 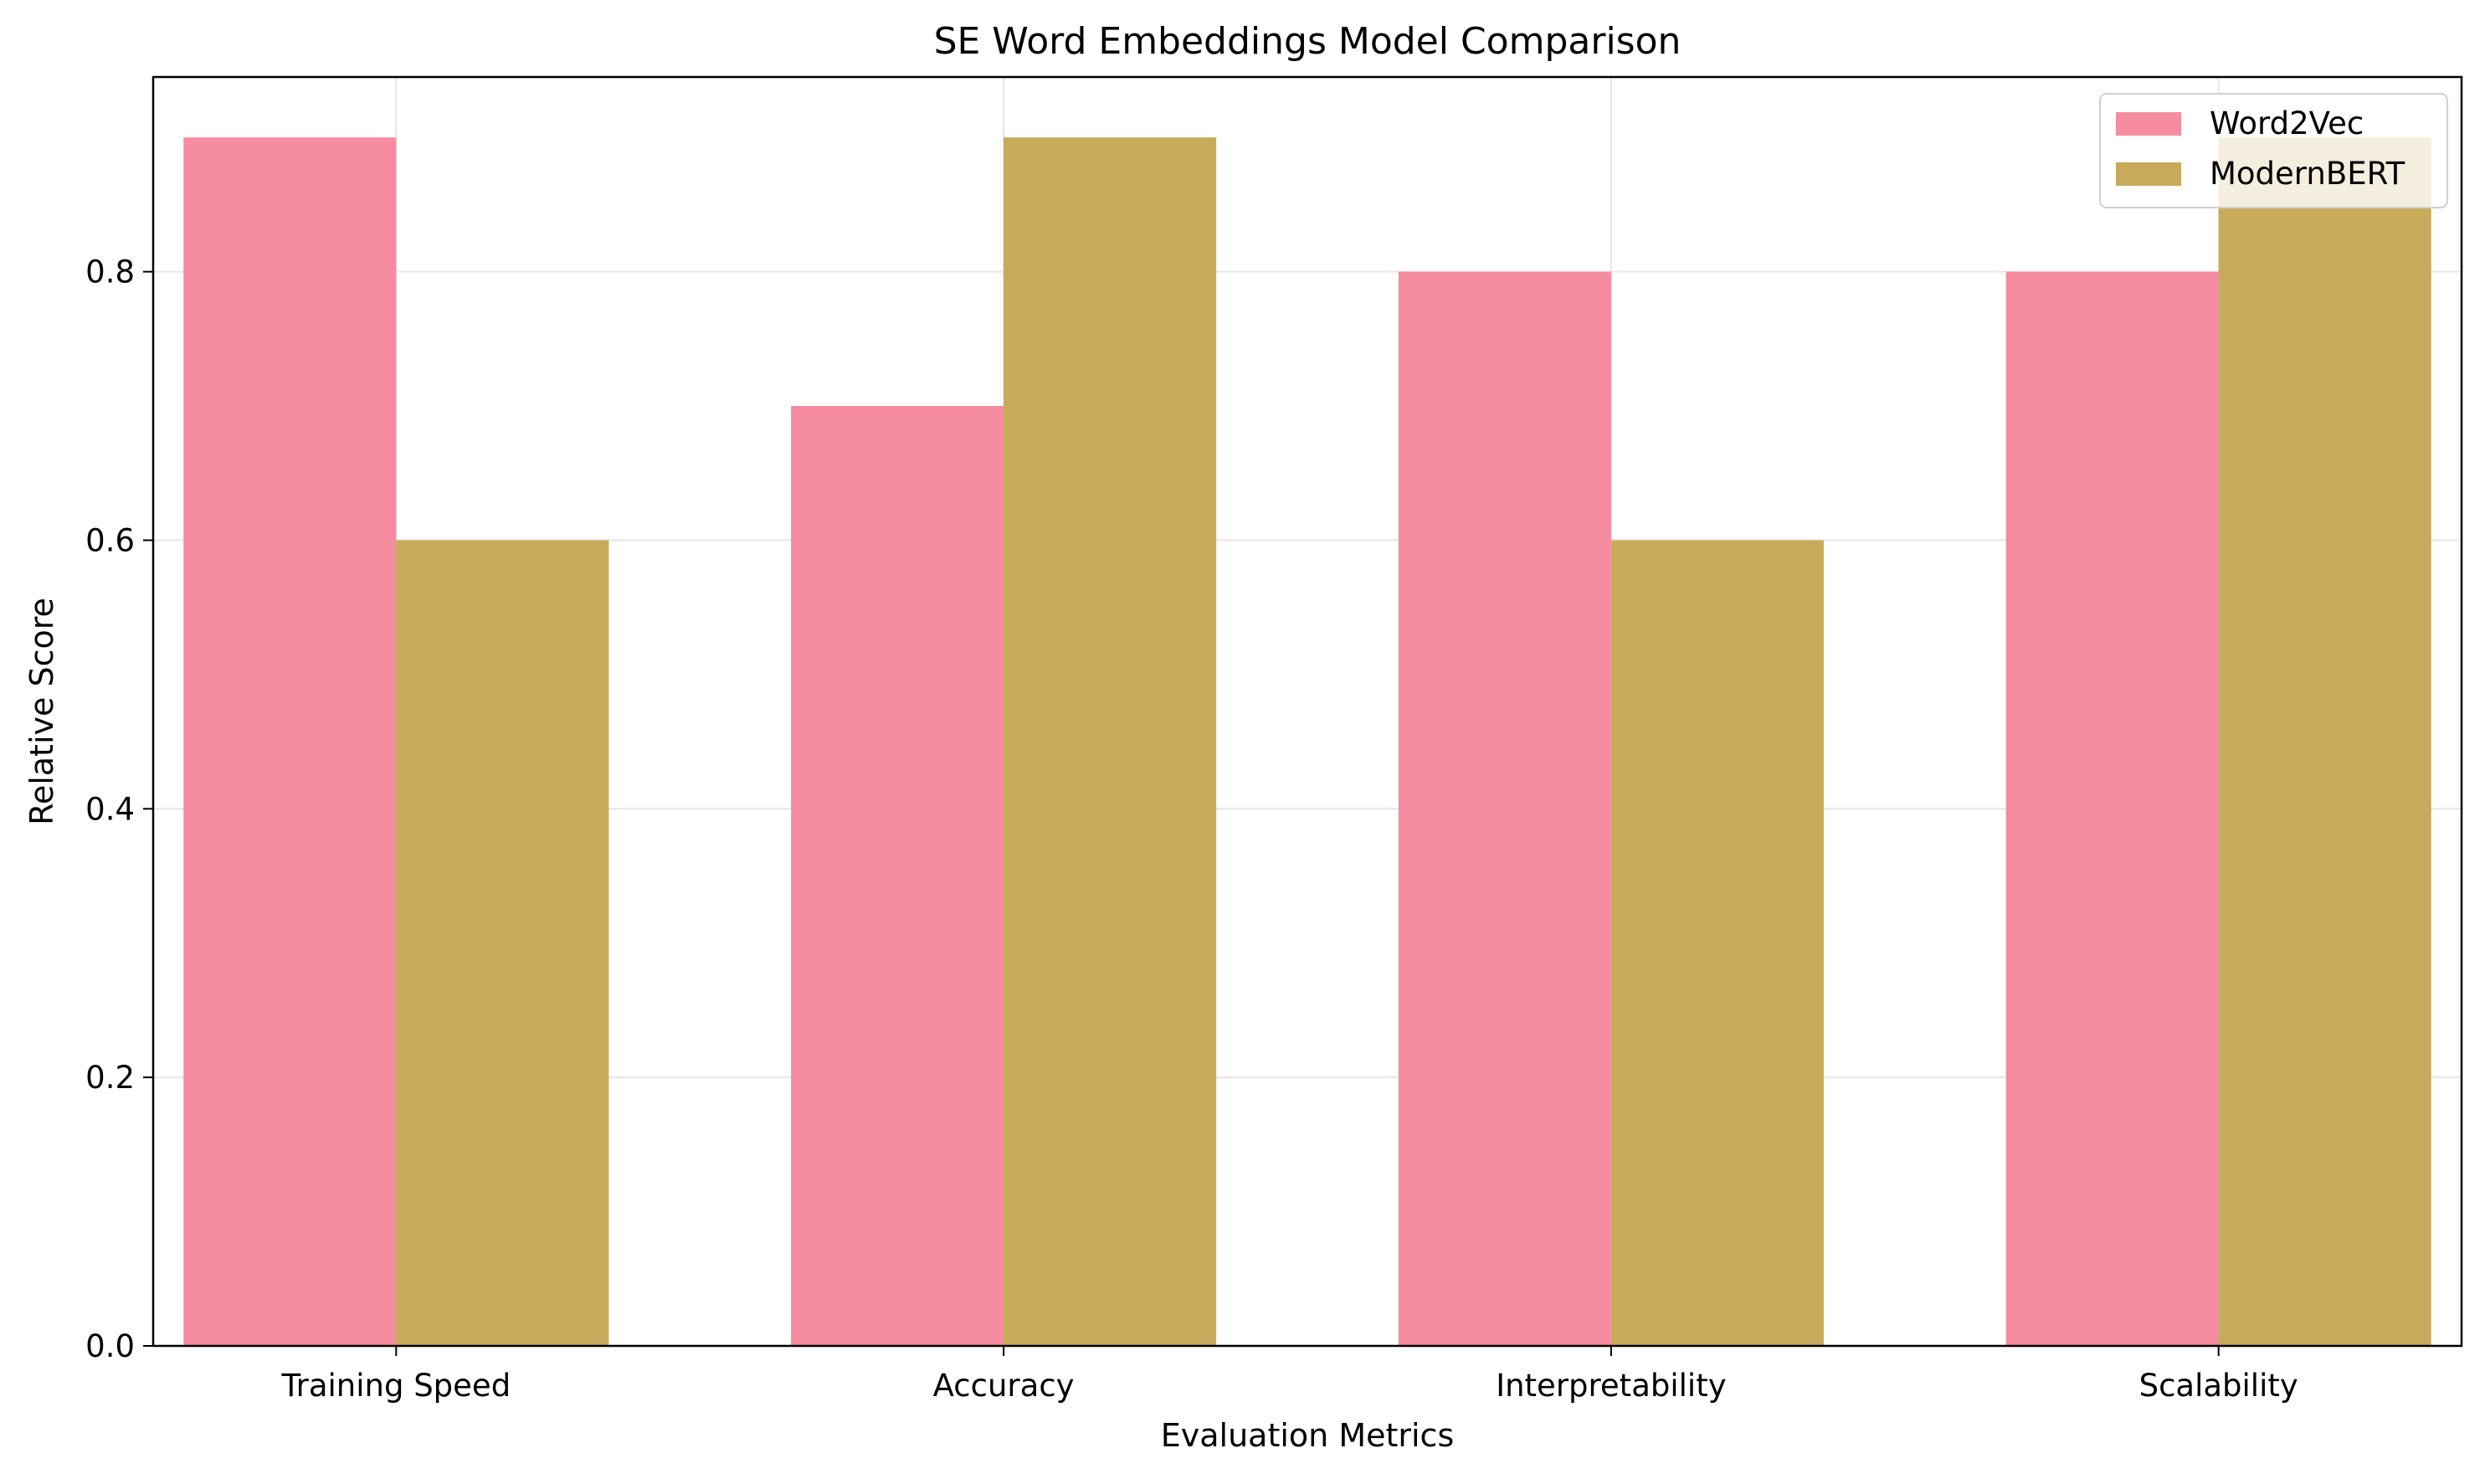 What do you see at coordinates (110, 1078) in the screenshot?
I see `y-tick-label: 0.2` at bounding box center [110, 1078].